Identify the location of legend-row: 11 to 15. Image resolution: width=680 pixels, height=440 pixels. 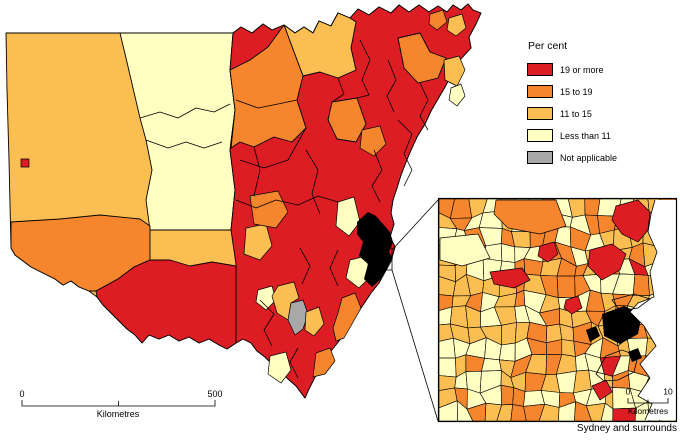
(572, 113).